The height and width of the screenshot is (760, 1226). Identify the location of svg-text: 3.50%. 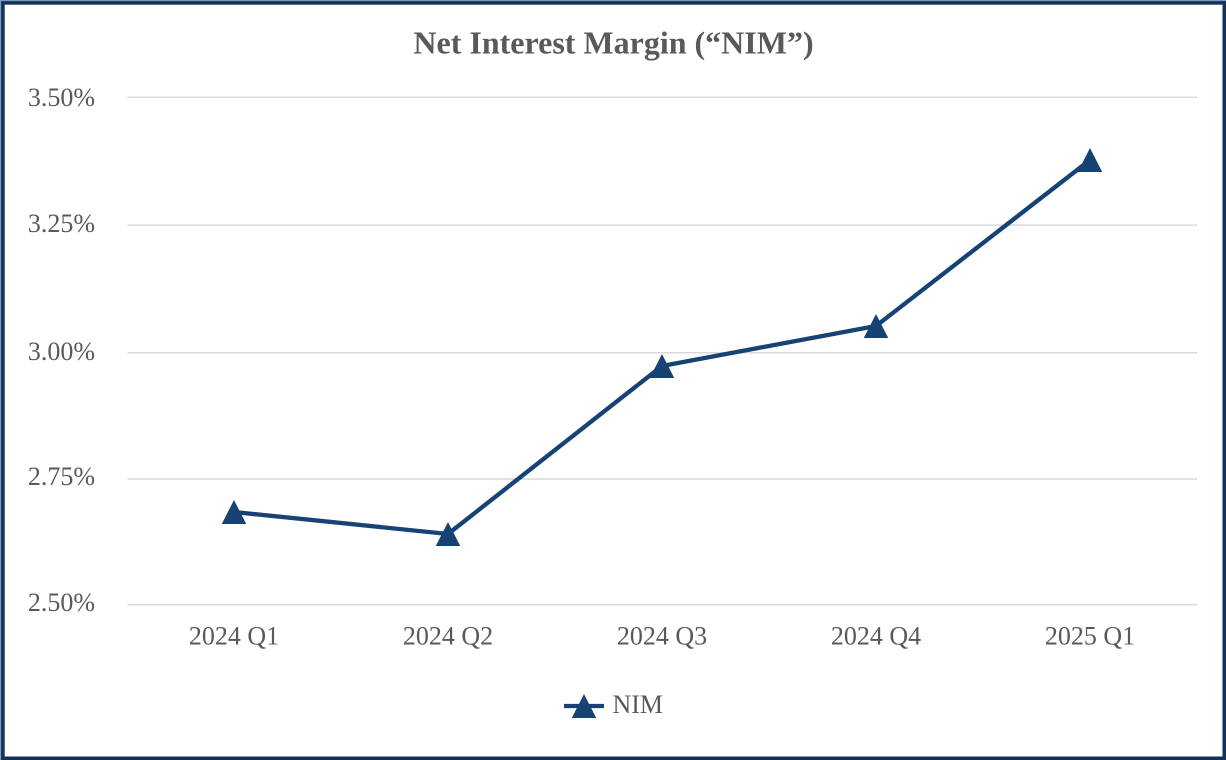
(61, 97).